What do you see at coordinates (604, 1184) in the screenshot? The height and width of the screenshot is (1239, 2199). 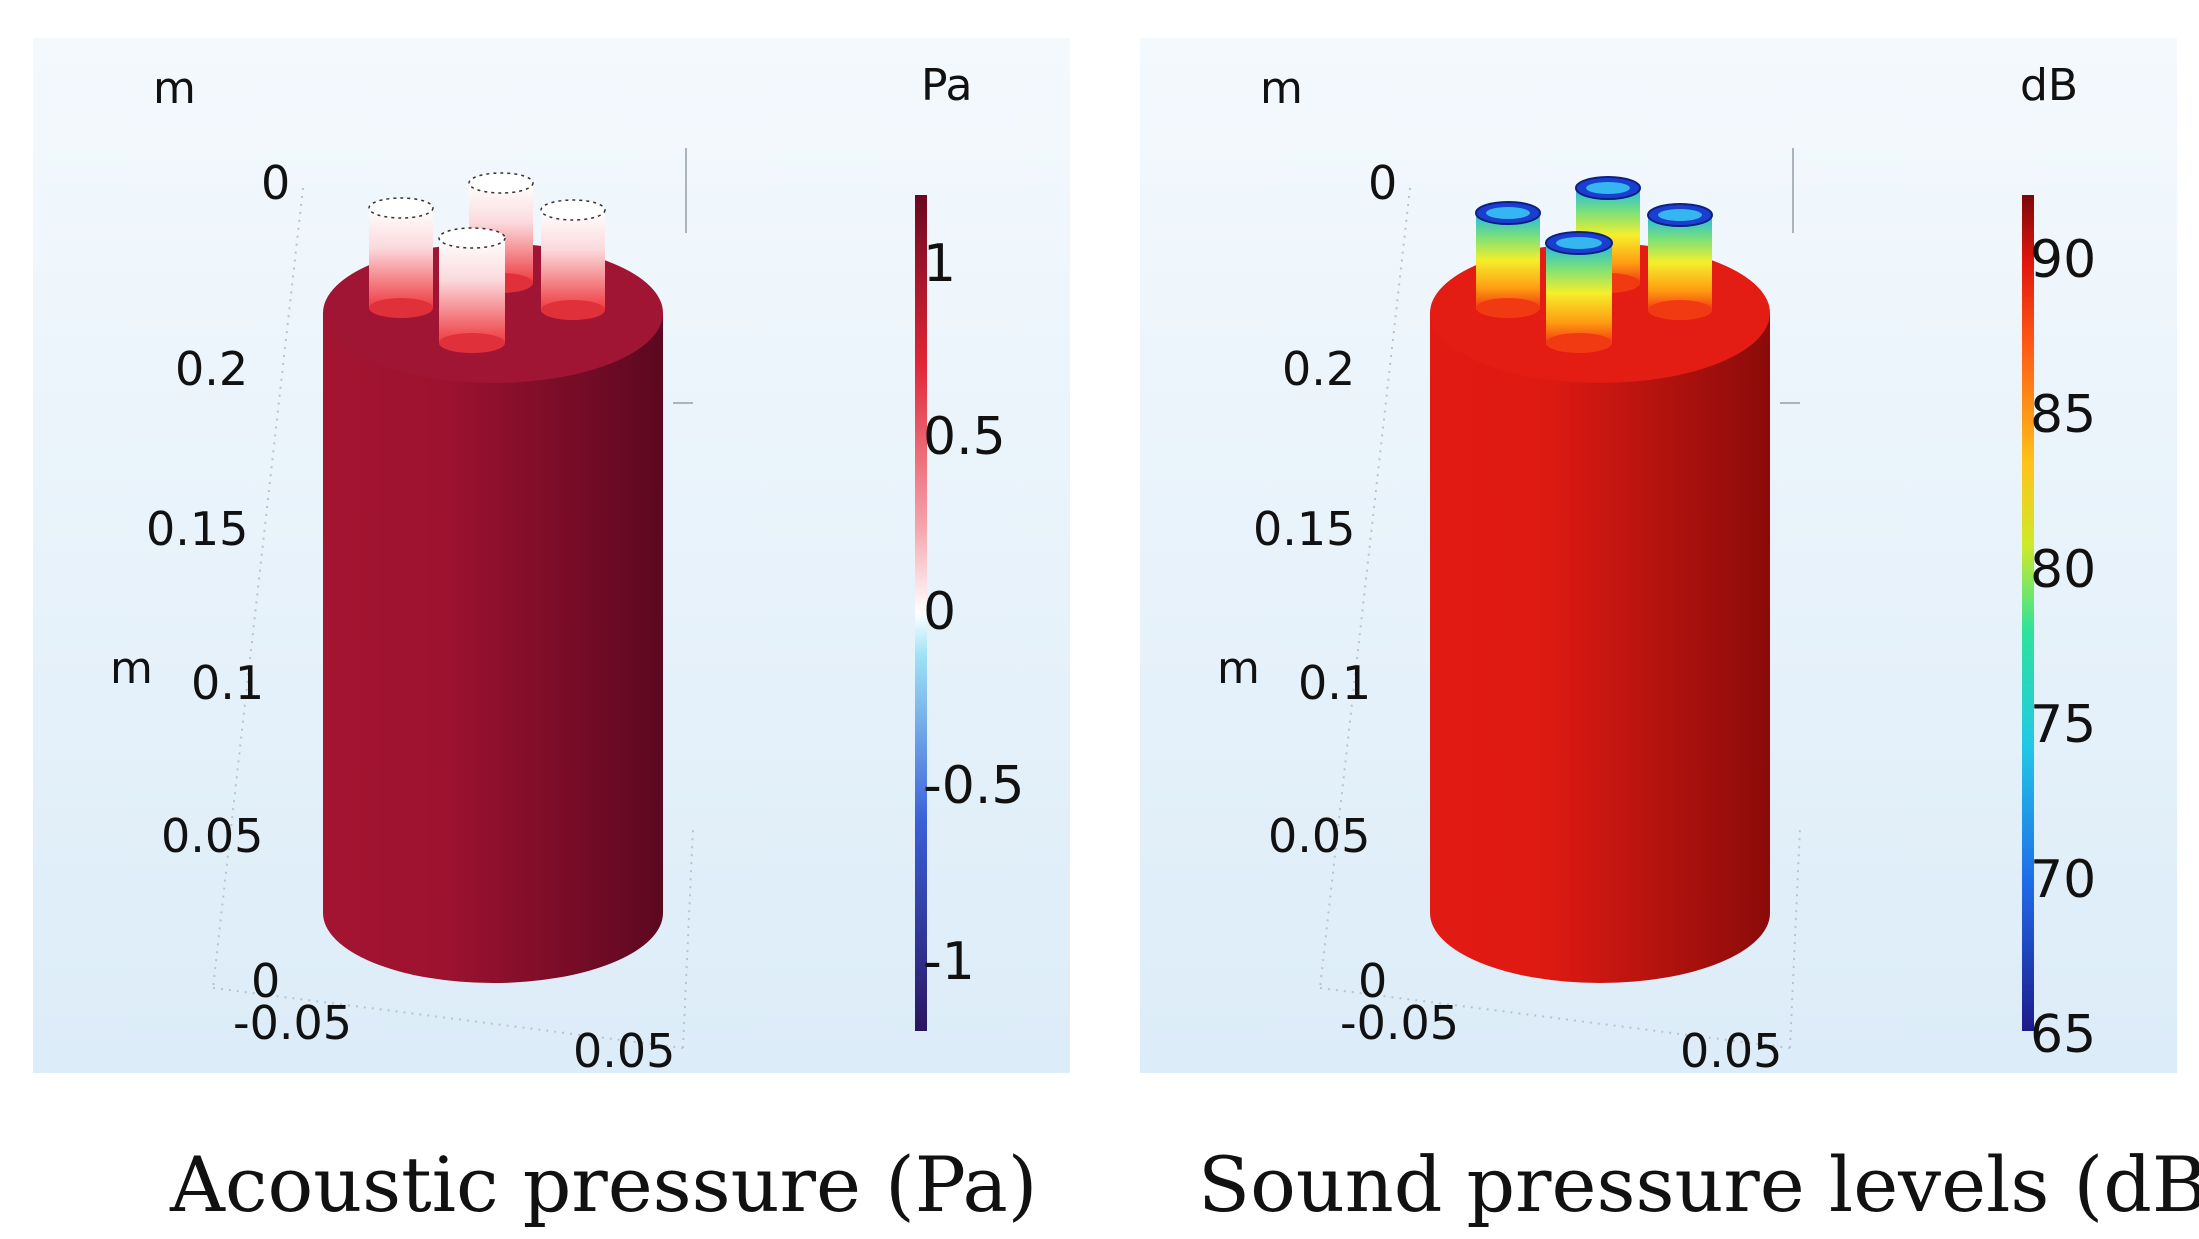 I see `left-caption: Acoustic pressure (Pa)` at bounding box center [604, 1184].